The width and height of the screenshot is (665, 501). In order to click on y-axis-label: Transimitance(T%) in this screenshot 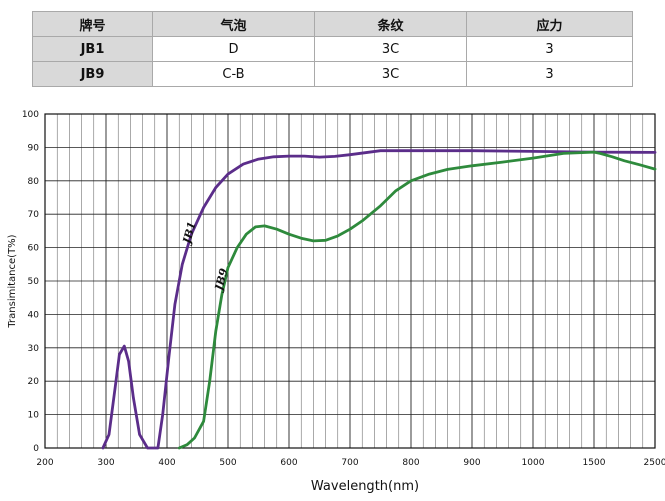, I will do `click(12, 281)`.